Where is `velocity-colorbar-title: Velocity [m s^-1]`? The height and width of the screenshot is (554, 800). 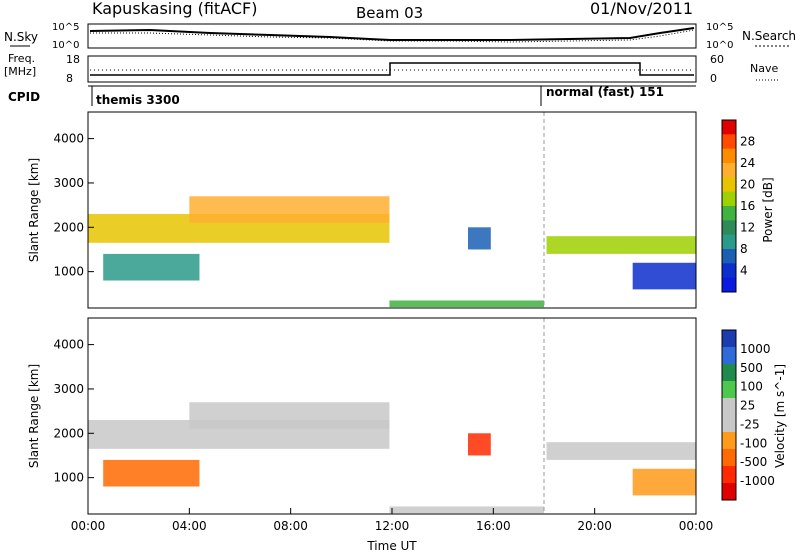
velocity-colorbar-title: Velocity [m s^-1] is located at coordinates (780, 416).